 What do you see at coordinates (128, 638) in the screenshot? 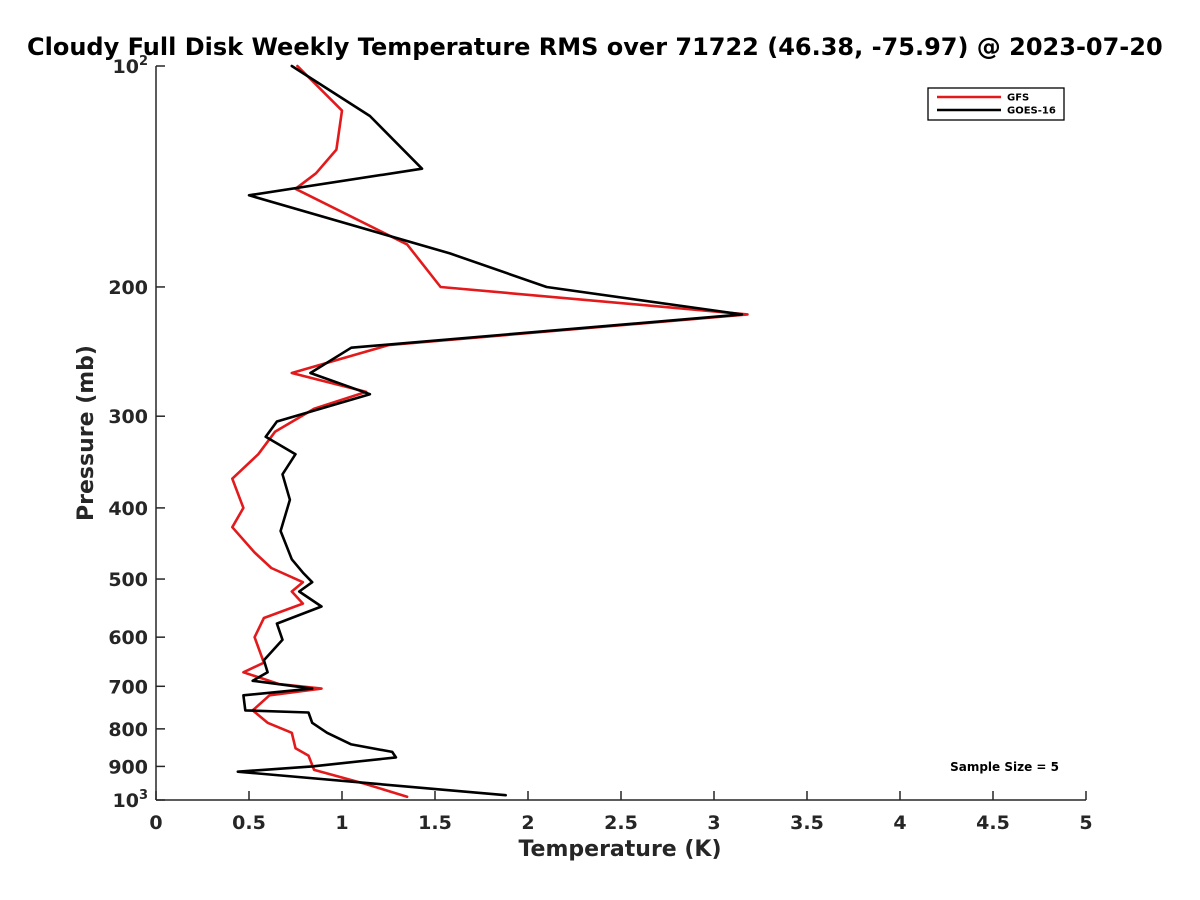
I see `y-tick-label: 600` at bounding box center [128, 638].